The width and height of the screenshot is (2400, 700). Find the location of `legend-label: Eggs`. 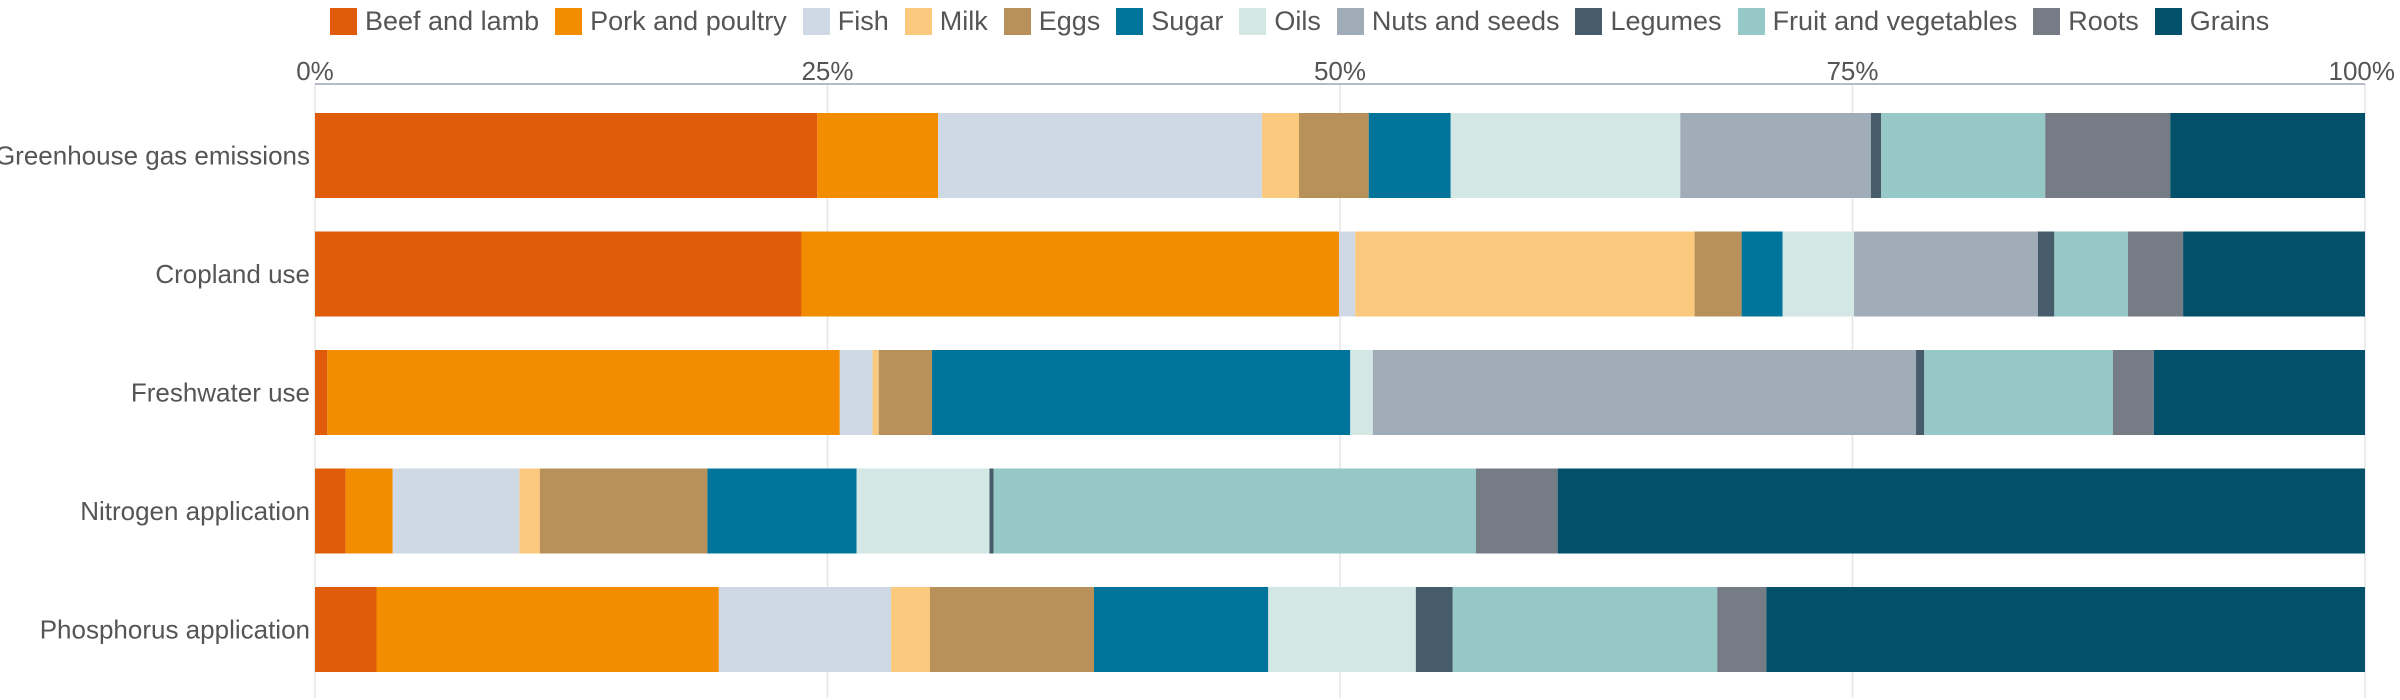

legend-label: Eggs is located at coordinates (1069, 21).